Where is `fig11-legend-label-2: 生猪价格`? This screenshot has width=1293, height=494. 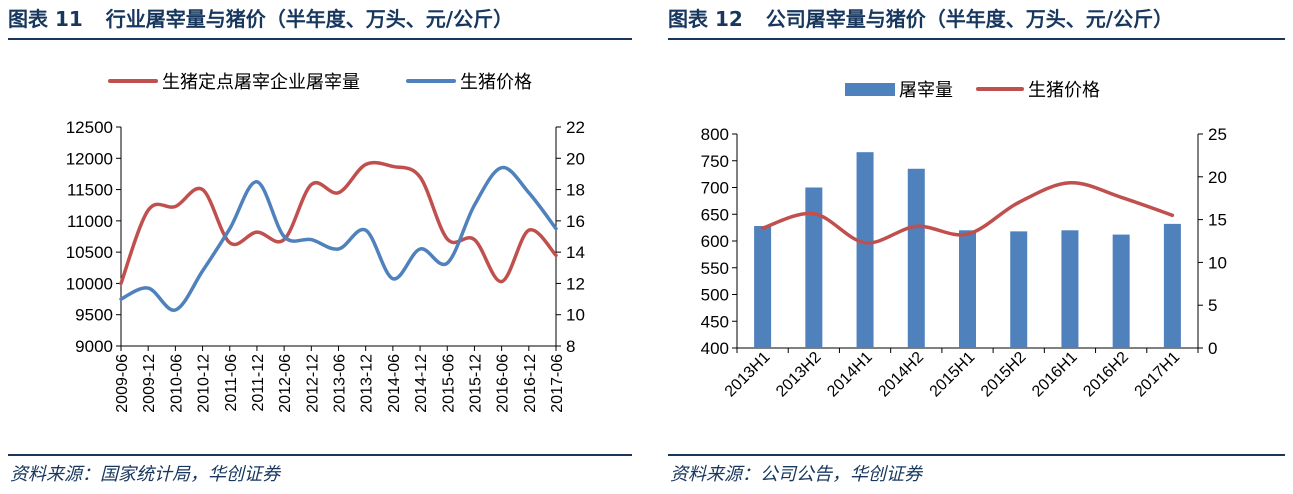 fig11-legend-label-2: 生猪价格 is located at coordinates (496, 82).